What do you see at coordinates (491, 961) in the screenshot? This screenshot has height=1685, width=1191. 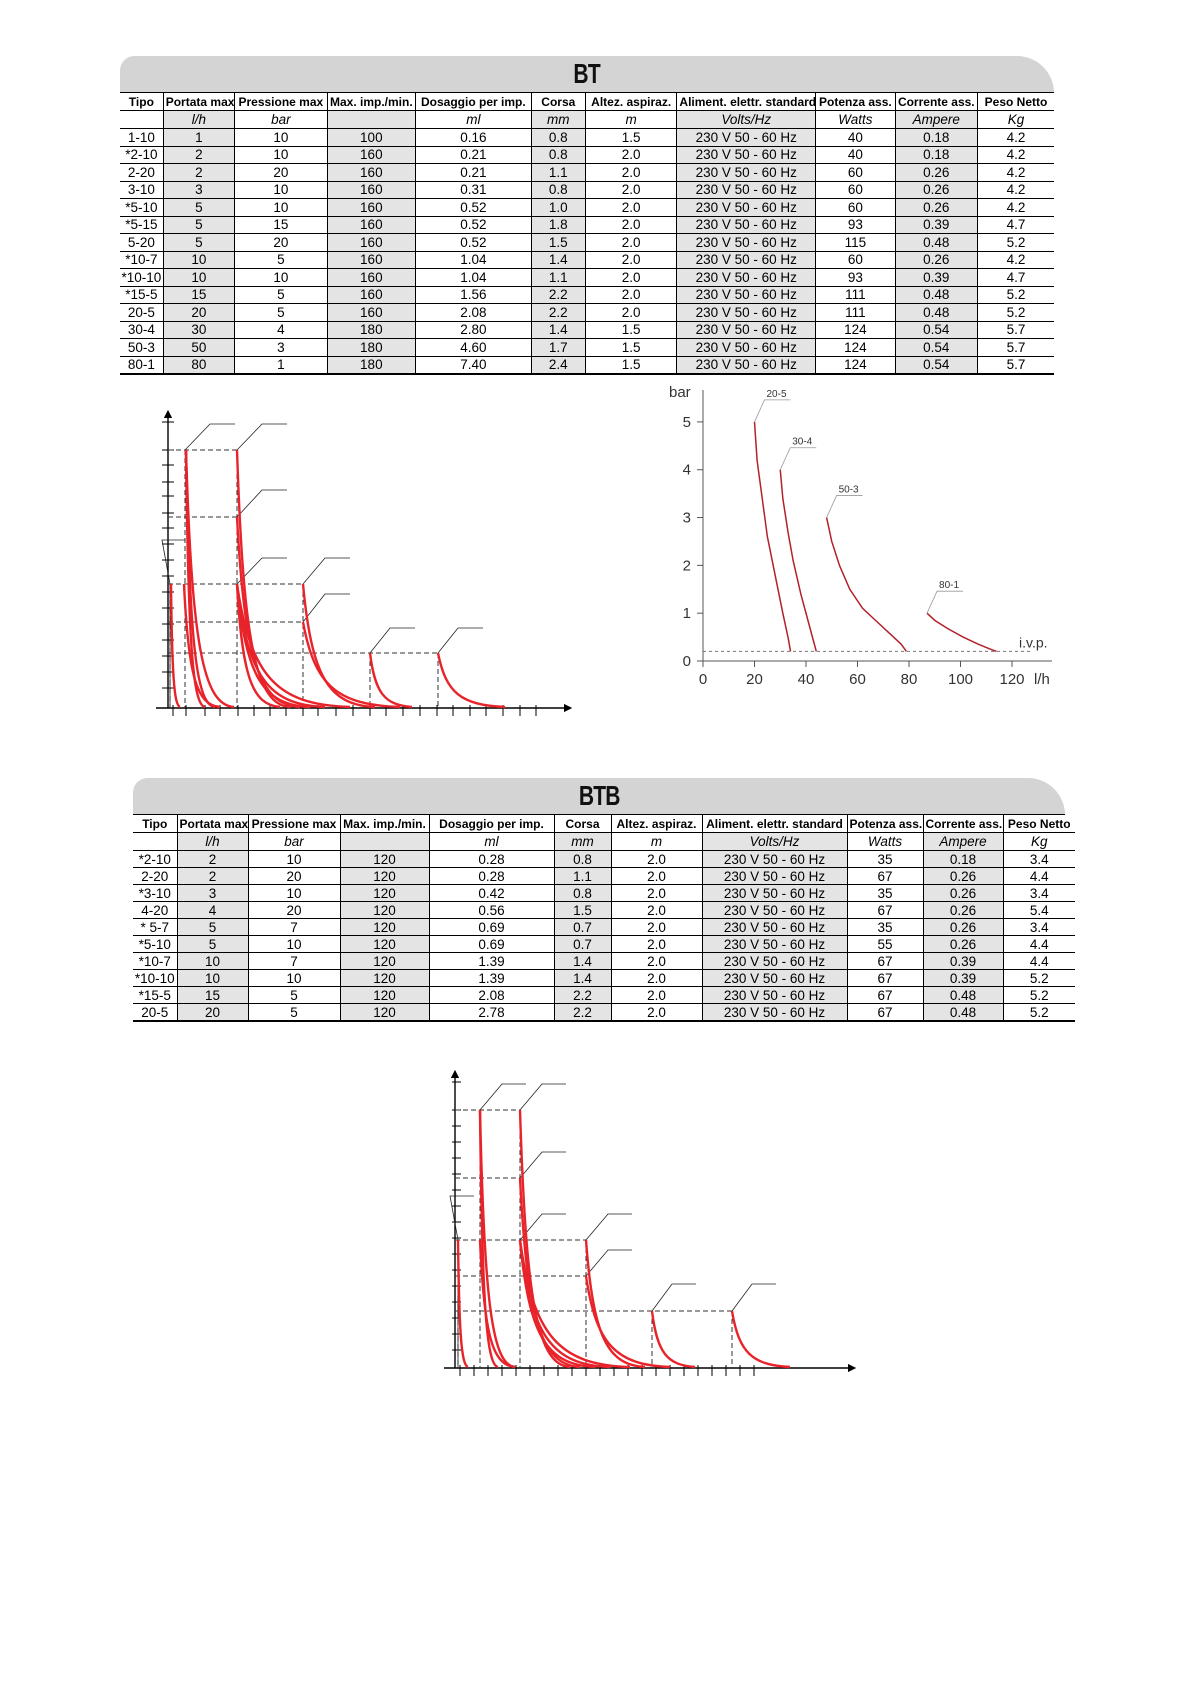 I see `btb-cell: 1.39` at bounding box center [491, 961].